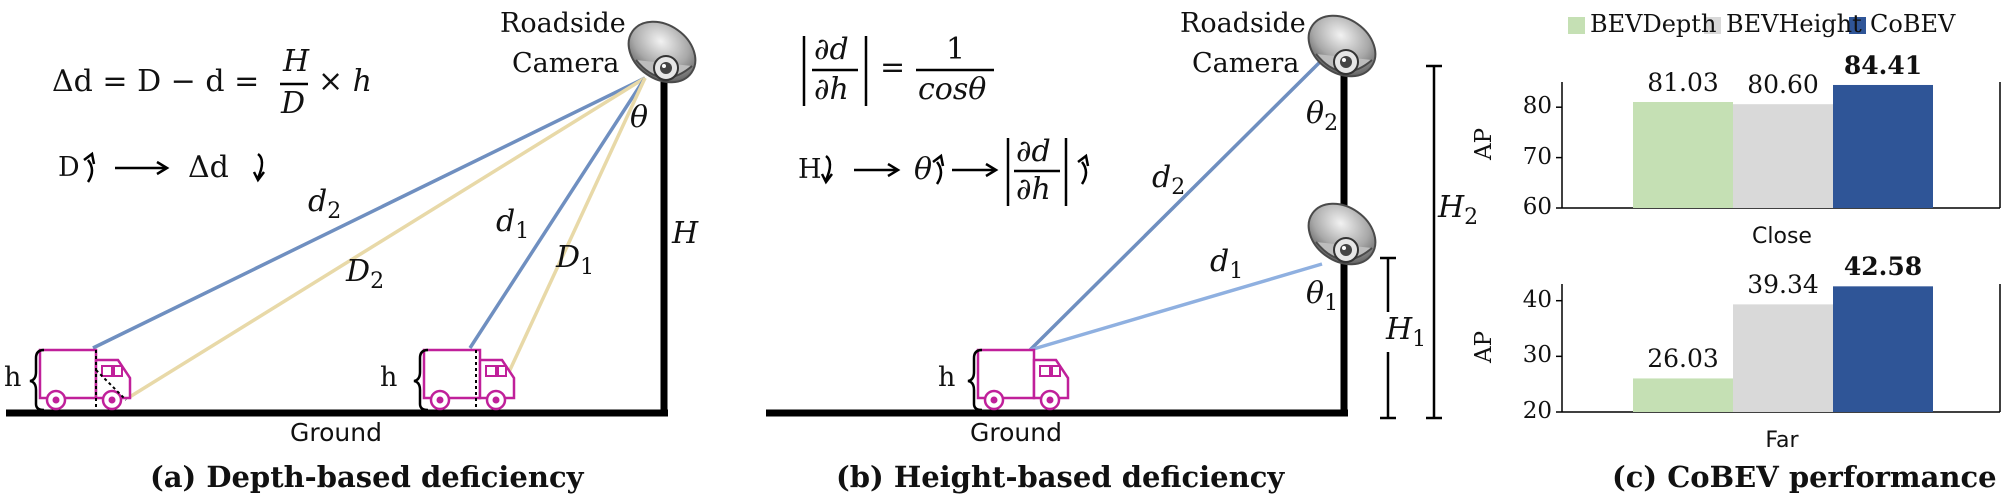 The width and height of the screenshot is (2015, 502). What do you see at coordinates (923, 169) in the screenshot?
I see `relation-b-theta: θ` at bounding box center [923, 169].